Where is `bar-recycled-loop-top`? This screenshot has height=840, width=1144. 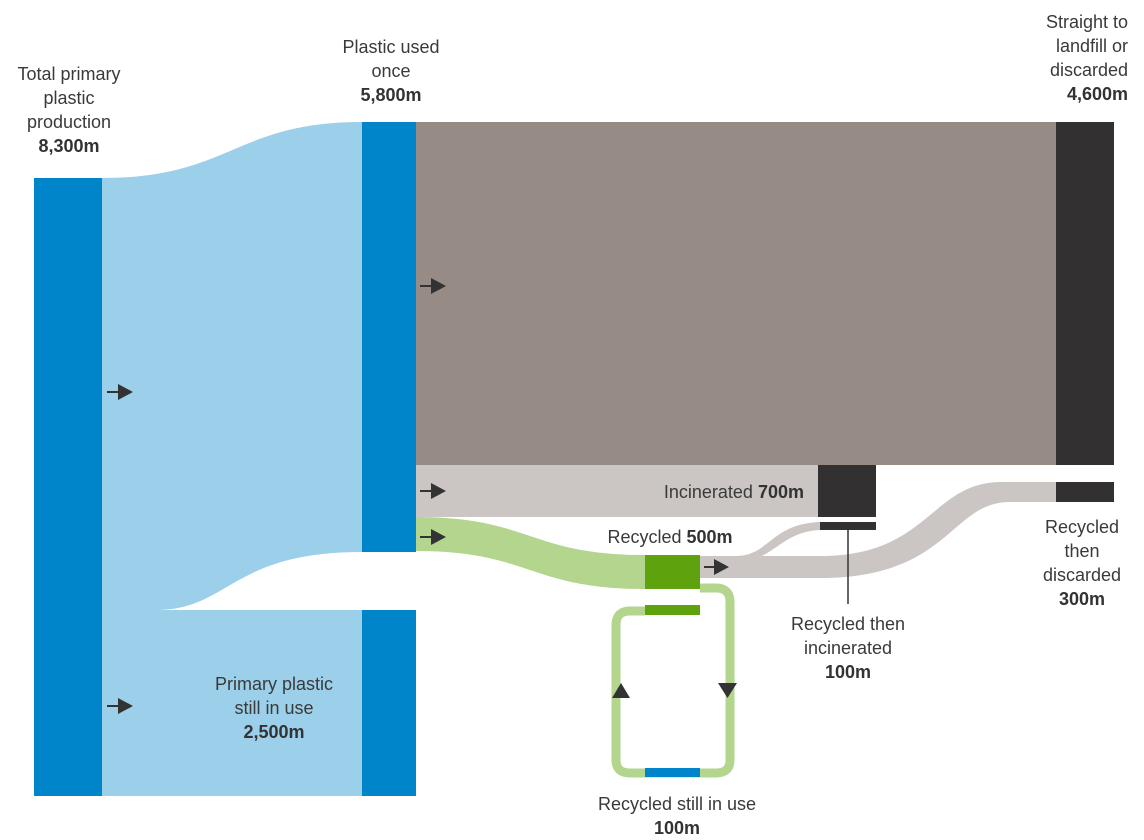 bar-recycled-loop-top is located at coordinates (672, 610).